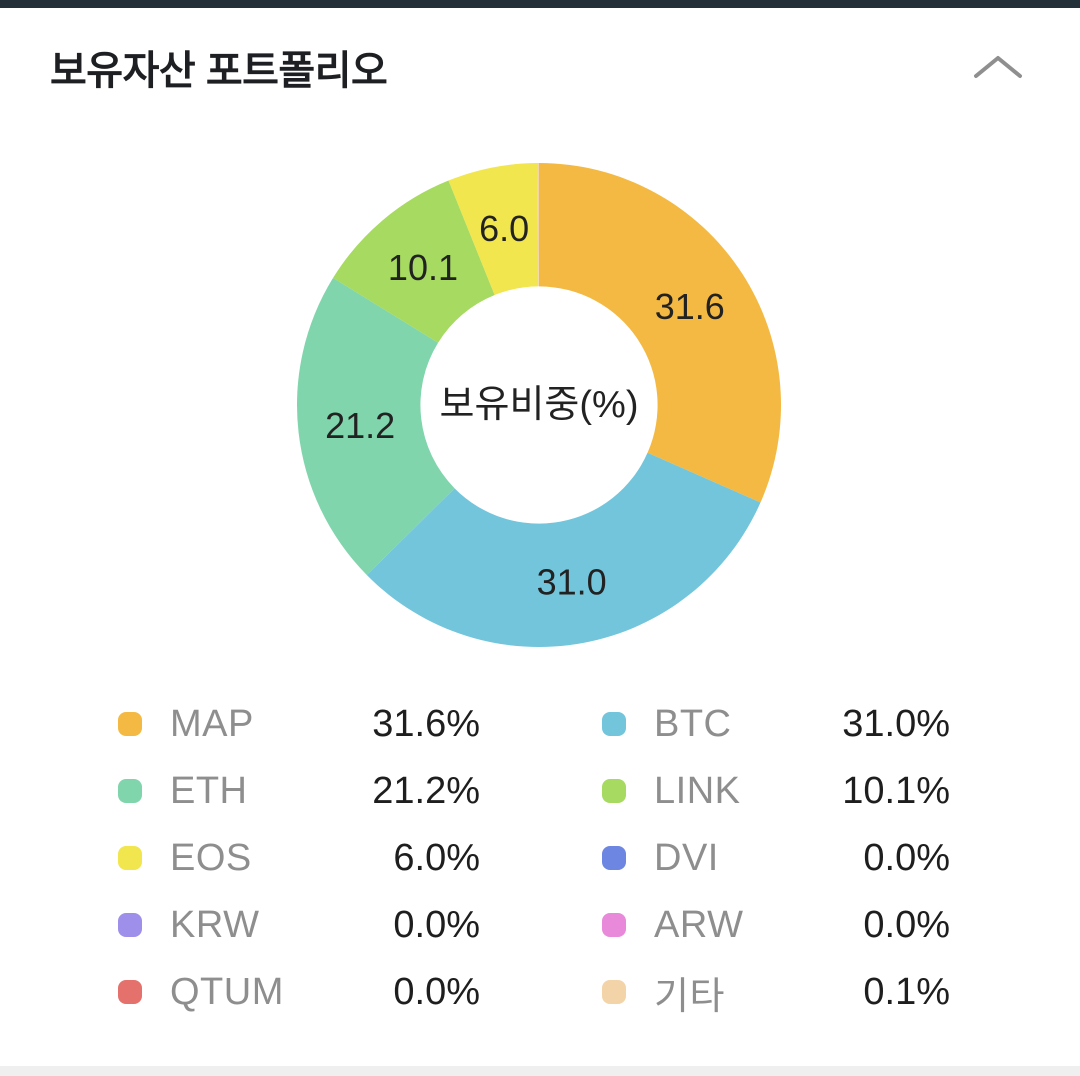 The image size is (1080, 1076). I want to click on legend-item-DVI: DVI 0.0%, so click(776, 858).